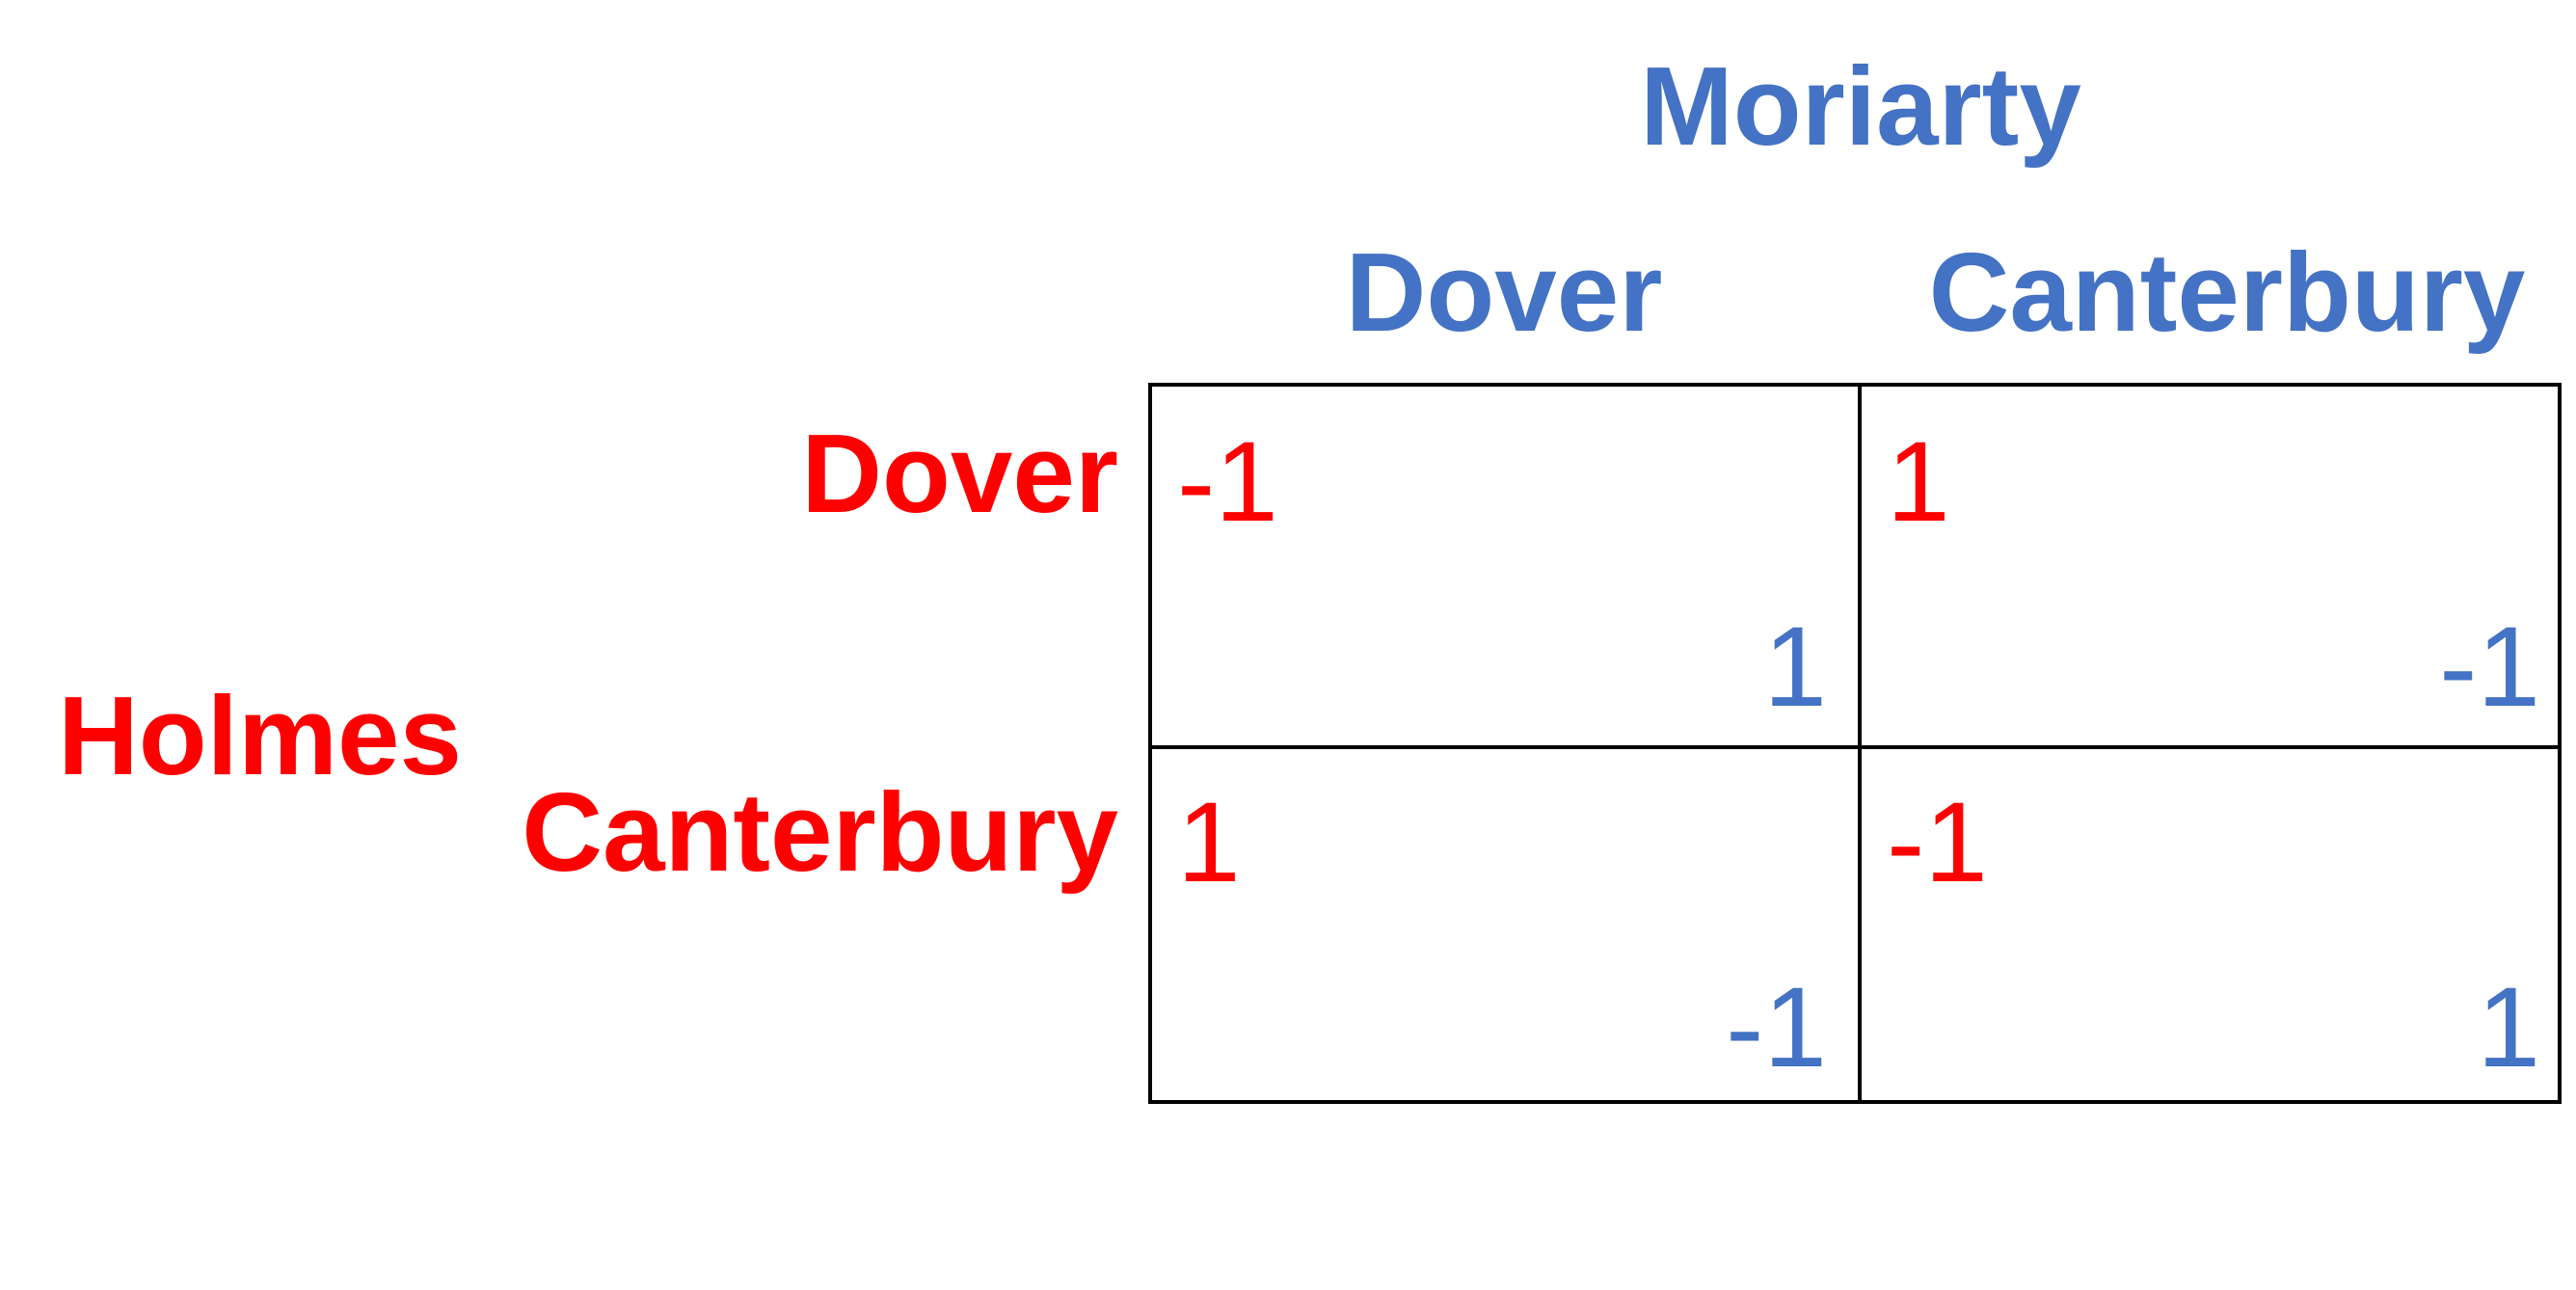  I want to click on row-strategy-canterbury: Canterbury, so click(820, 832).